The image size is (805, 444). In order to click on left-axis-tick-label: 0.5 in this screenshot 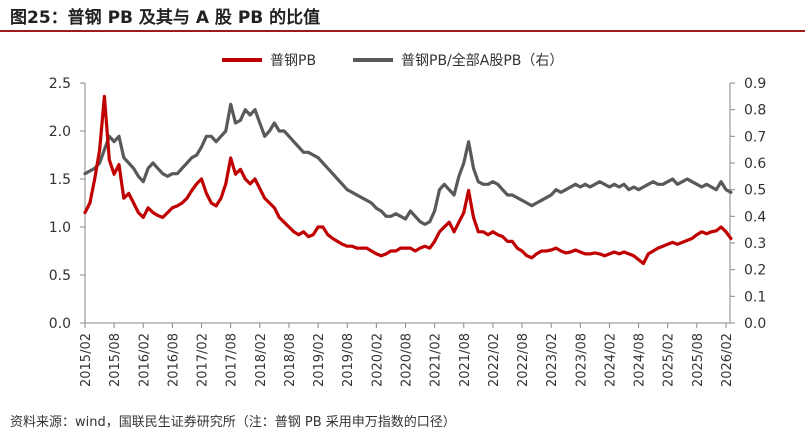, I will do `click(60, 276)`.